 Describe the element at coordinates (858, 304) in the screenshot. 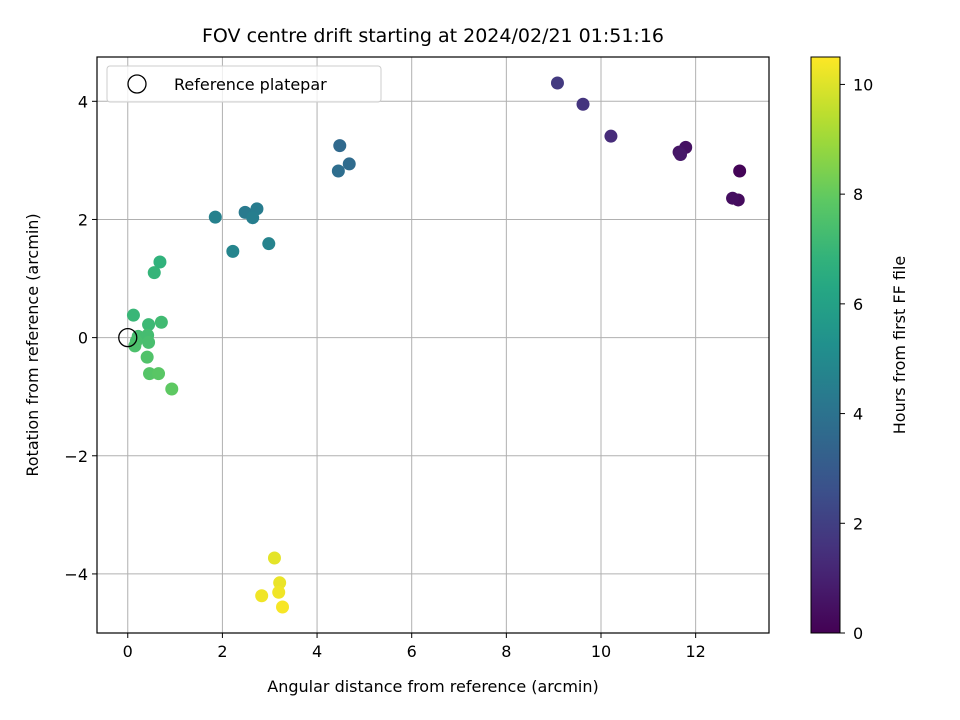

I see `colorbar-tick-label: 6` at that location.